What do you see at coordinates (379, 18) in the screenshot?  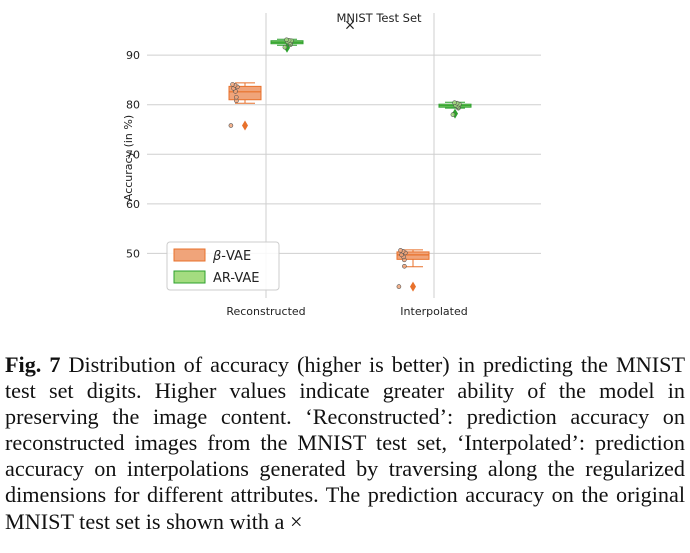 I see `chart-title: MNIST Test Set` at bounding box center [379, 18].